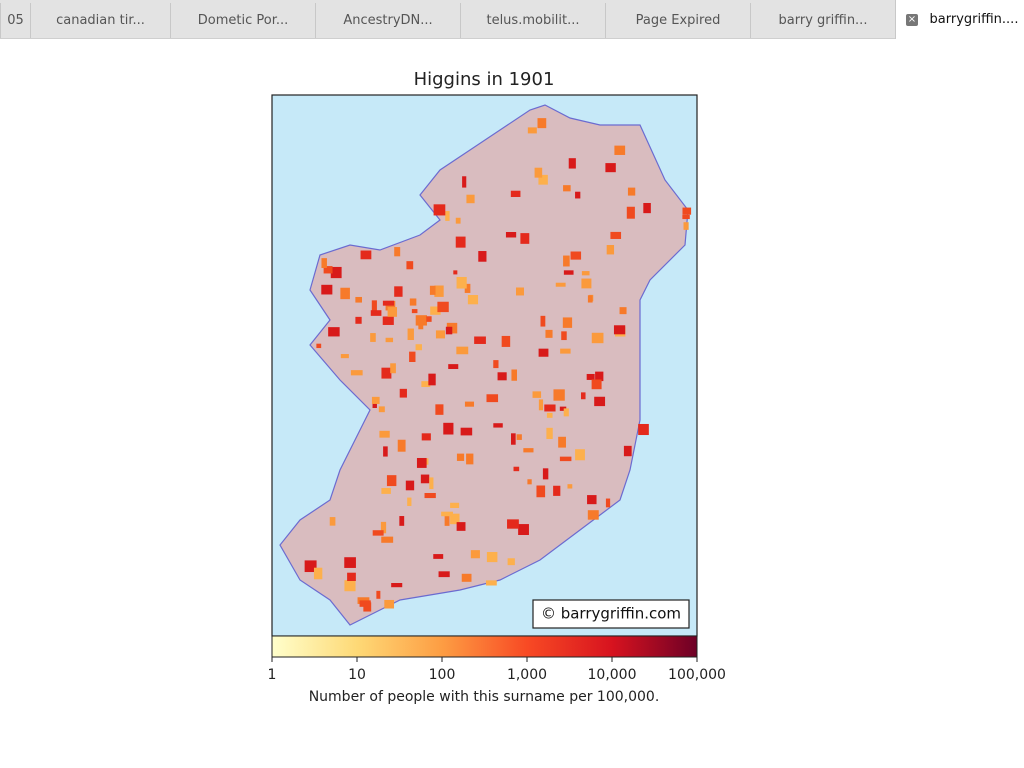 Image resolution: width=1024 pixels, height=768 pixels. What do you see at coordinates (677, 20) in the screenshot?
I see `tab: Page Expired` at bounding box center [677, 20].